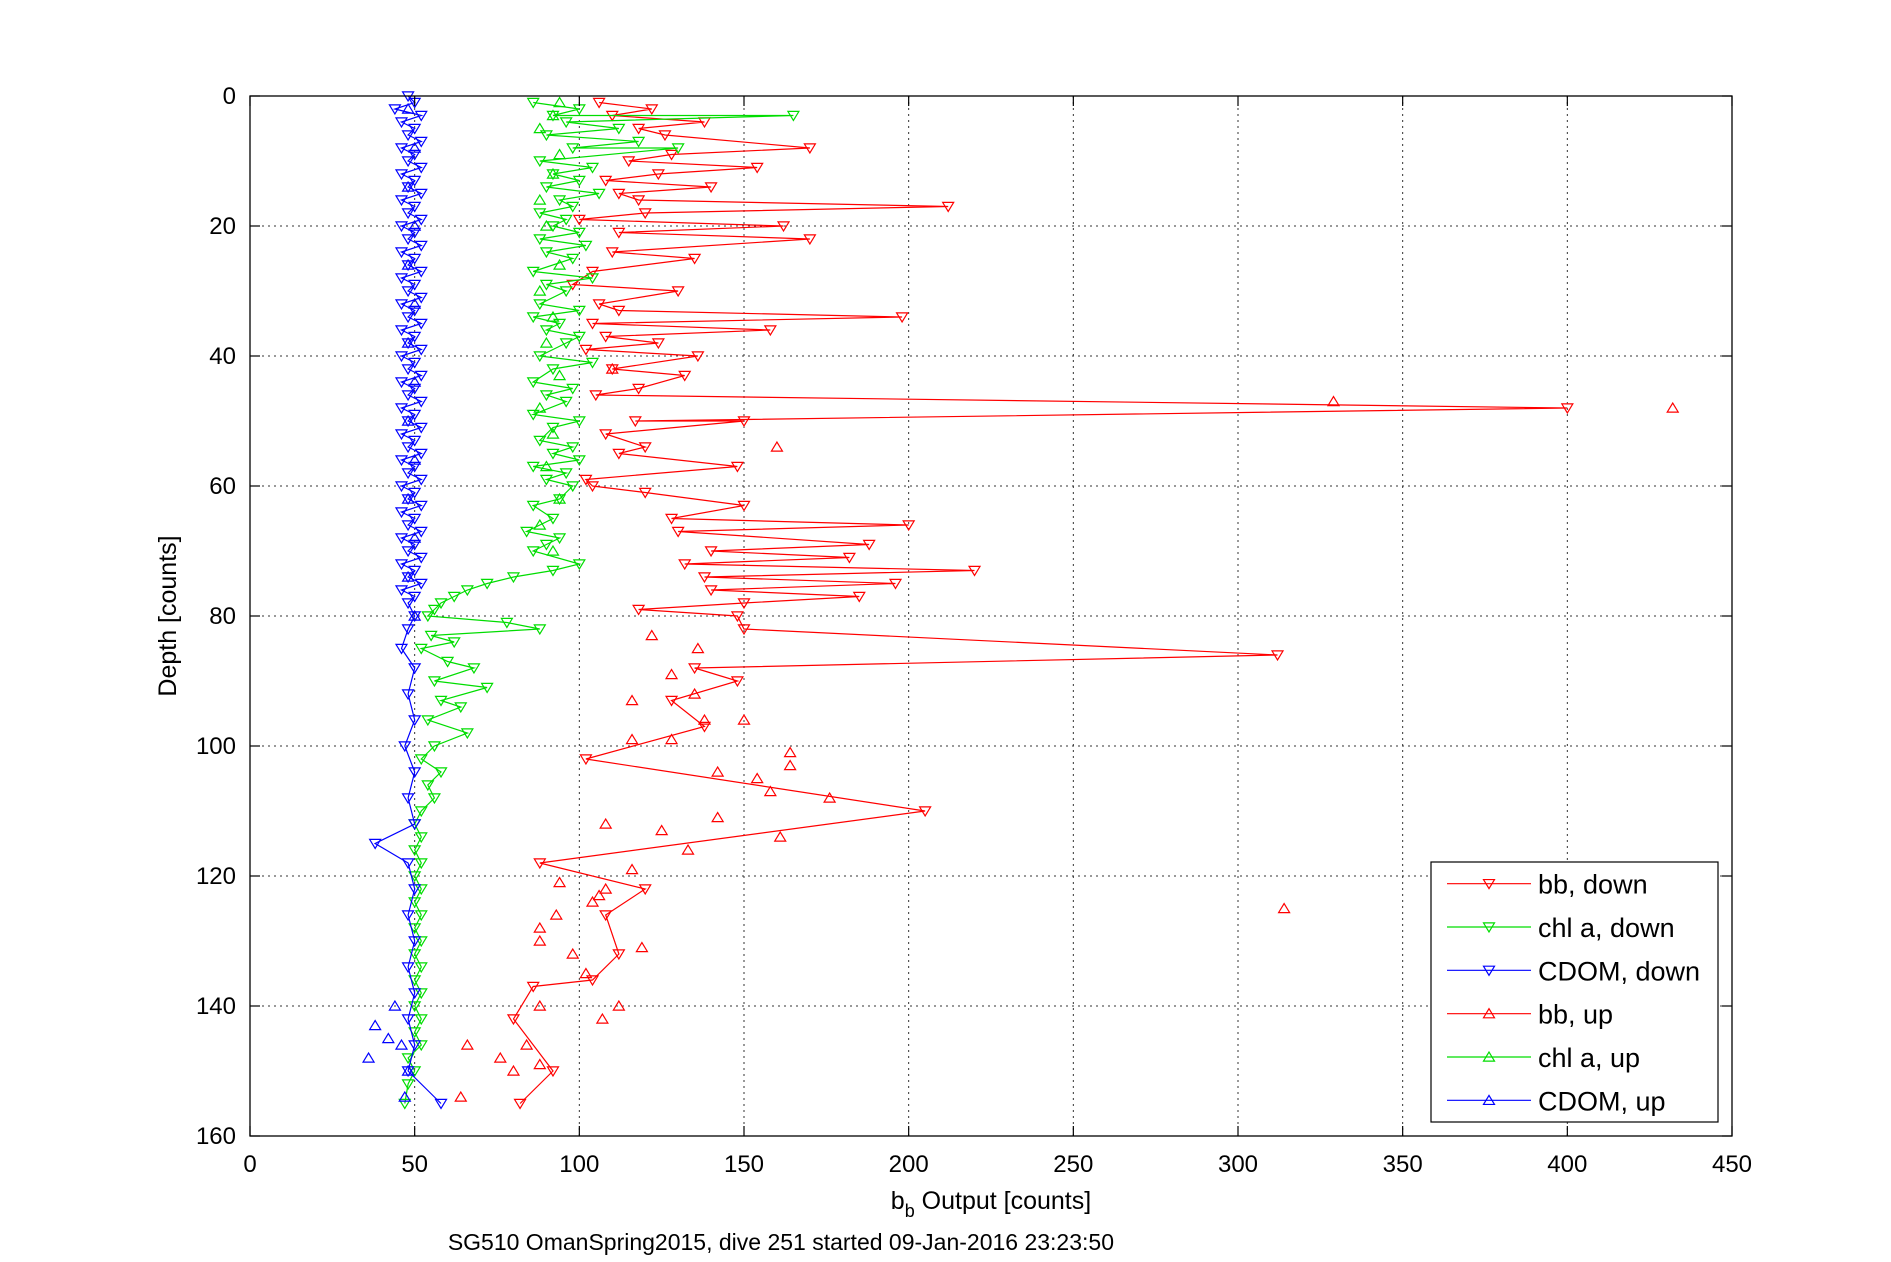 This screenshot has width=1891, height=1262. I want to click on legend-label: bb, up, so click(1575, 1015).